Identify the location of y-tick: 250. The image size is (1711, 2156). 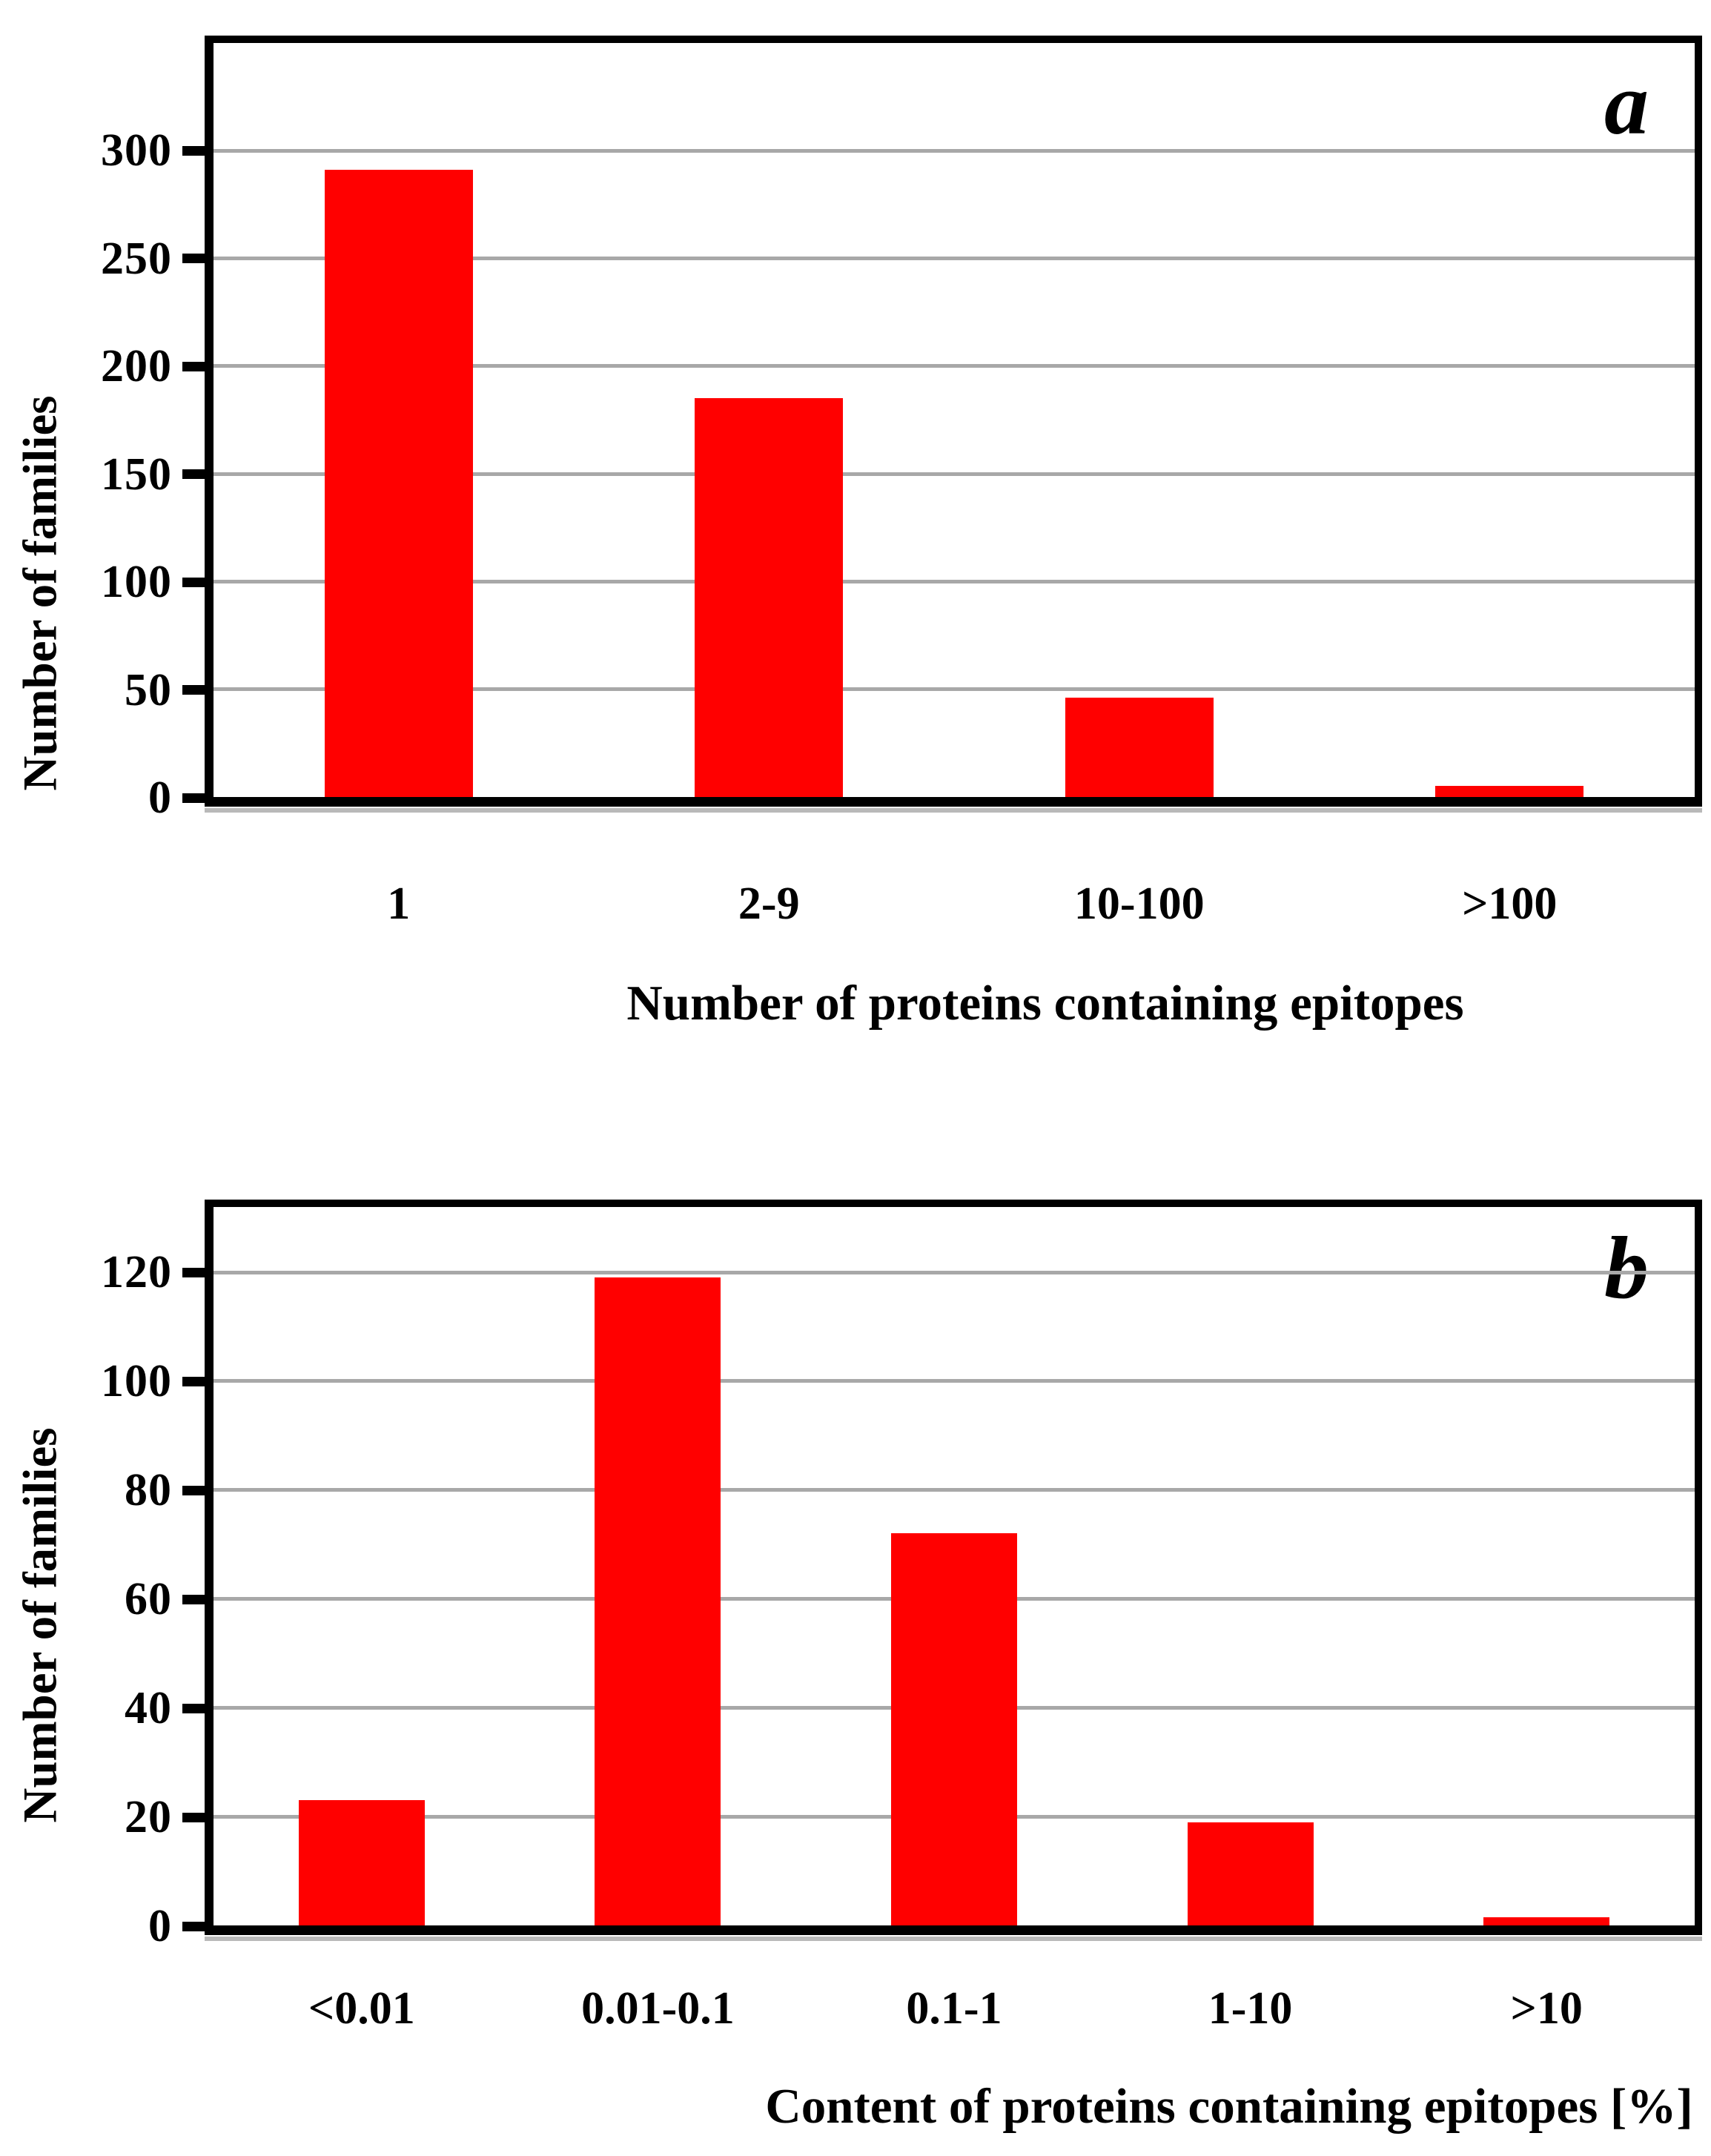
(153, 259).